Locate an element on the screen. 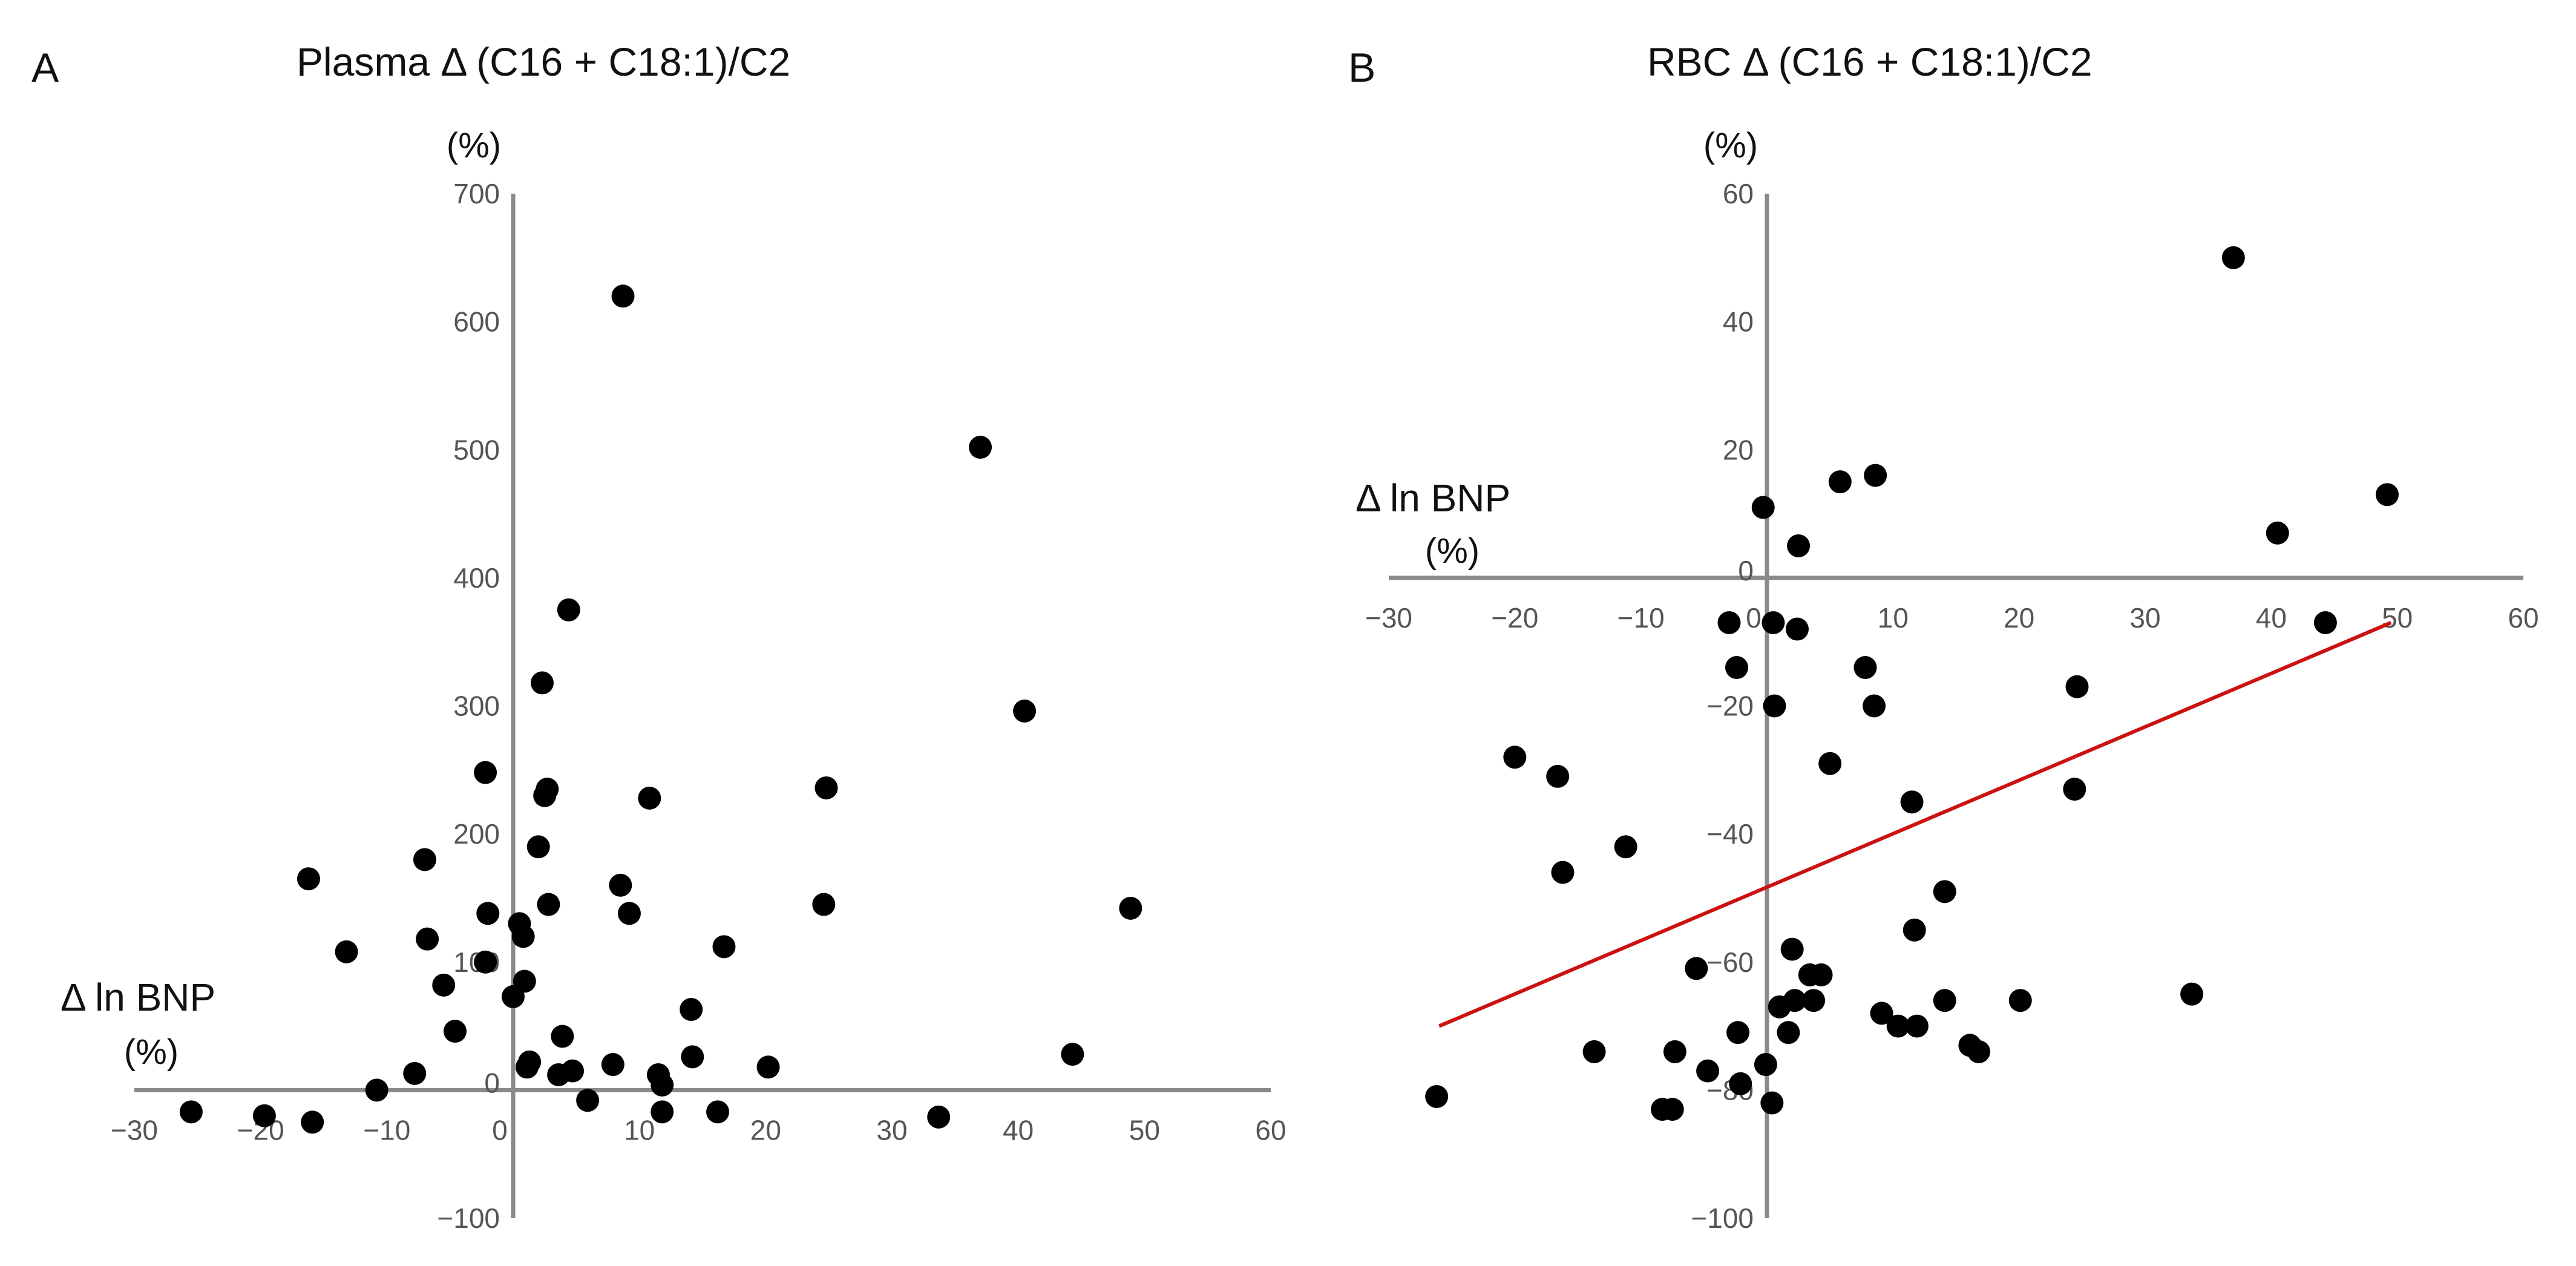 The width and height of the screenshot is (2576, 1266). panel-a-letter: A is located at coordinates (45, 68).